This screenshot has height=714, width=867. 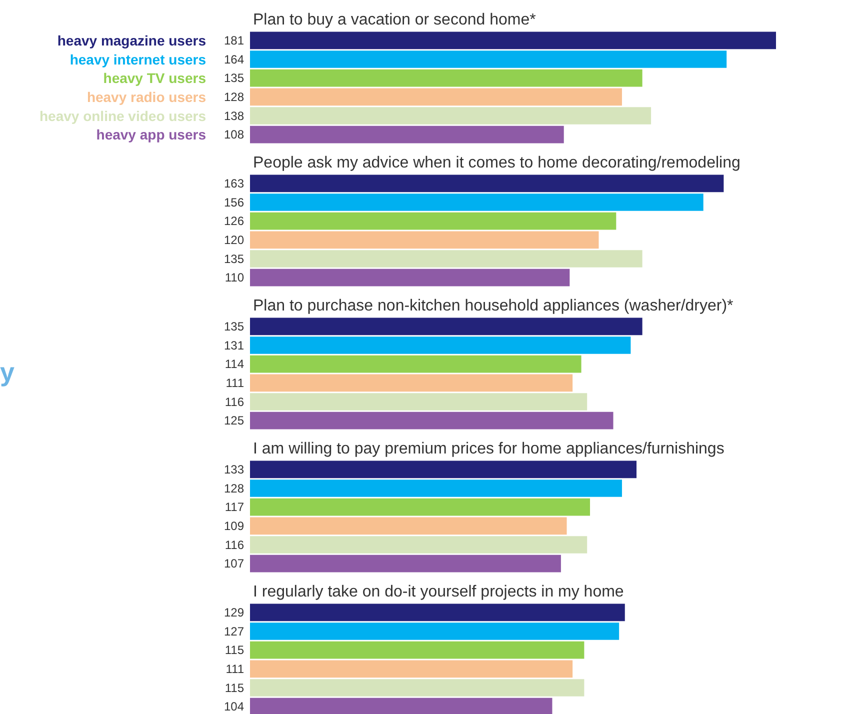 What do you see at coordinates (234, 239) in the screenshot?
I see `data-label: 120` at bounding box center [234, 239].